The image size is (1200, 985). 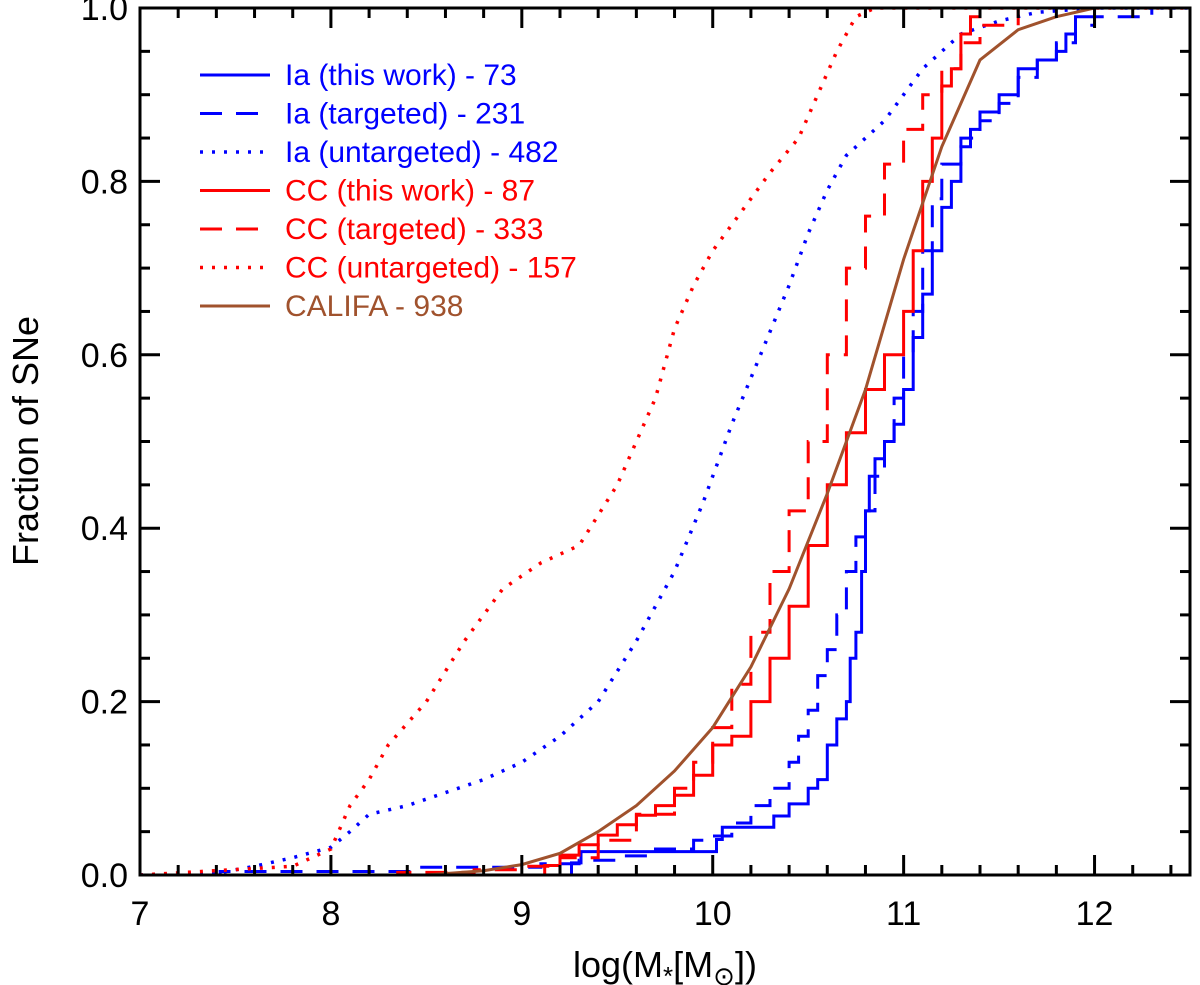 What do you see at coordinates (410, 191) in the screenshot?
I see `legend-label: CC (this work) - 87` at bounding box center [410, 191].